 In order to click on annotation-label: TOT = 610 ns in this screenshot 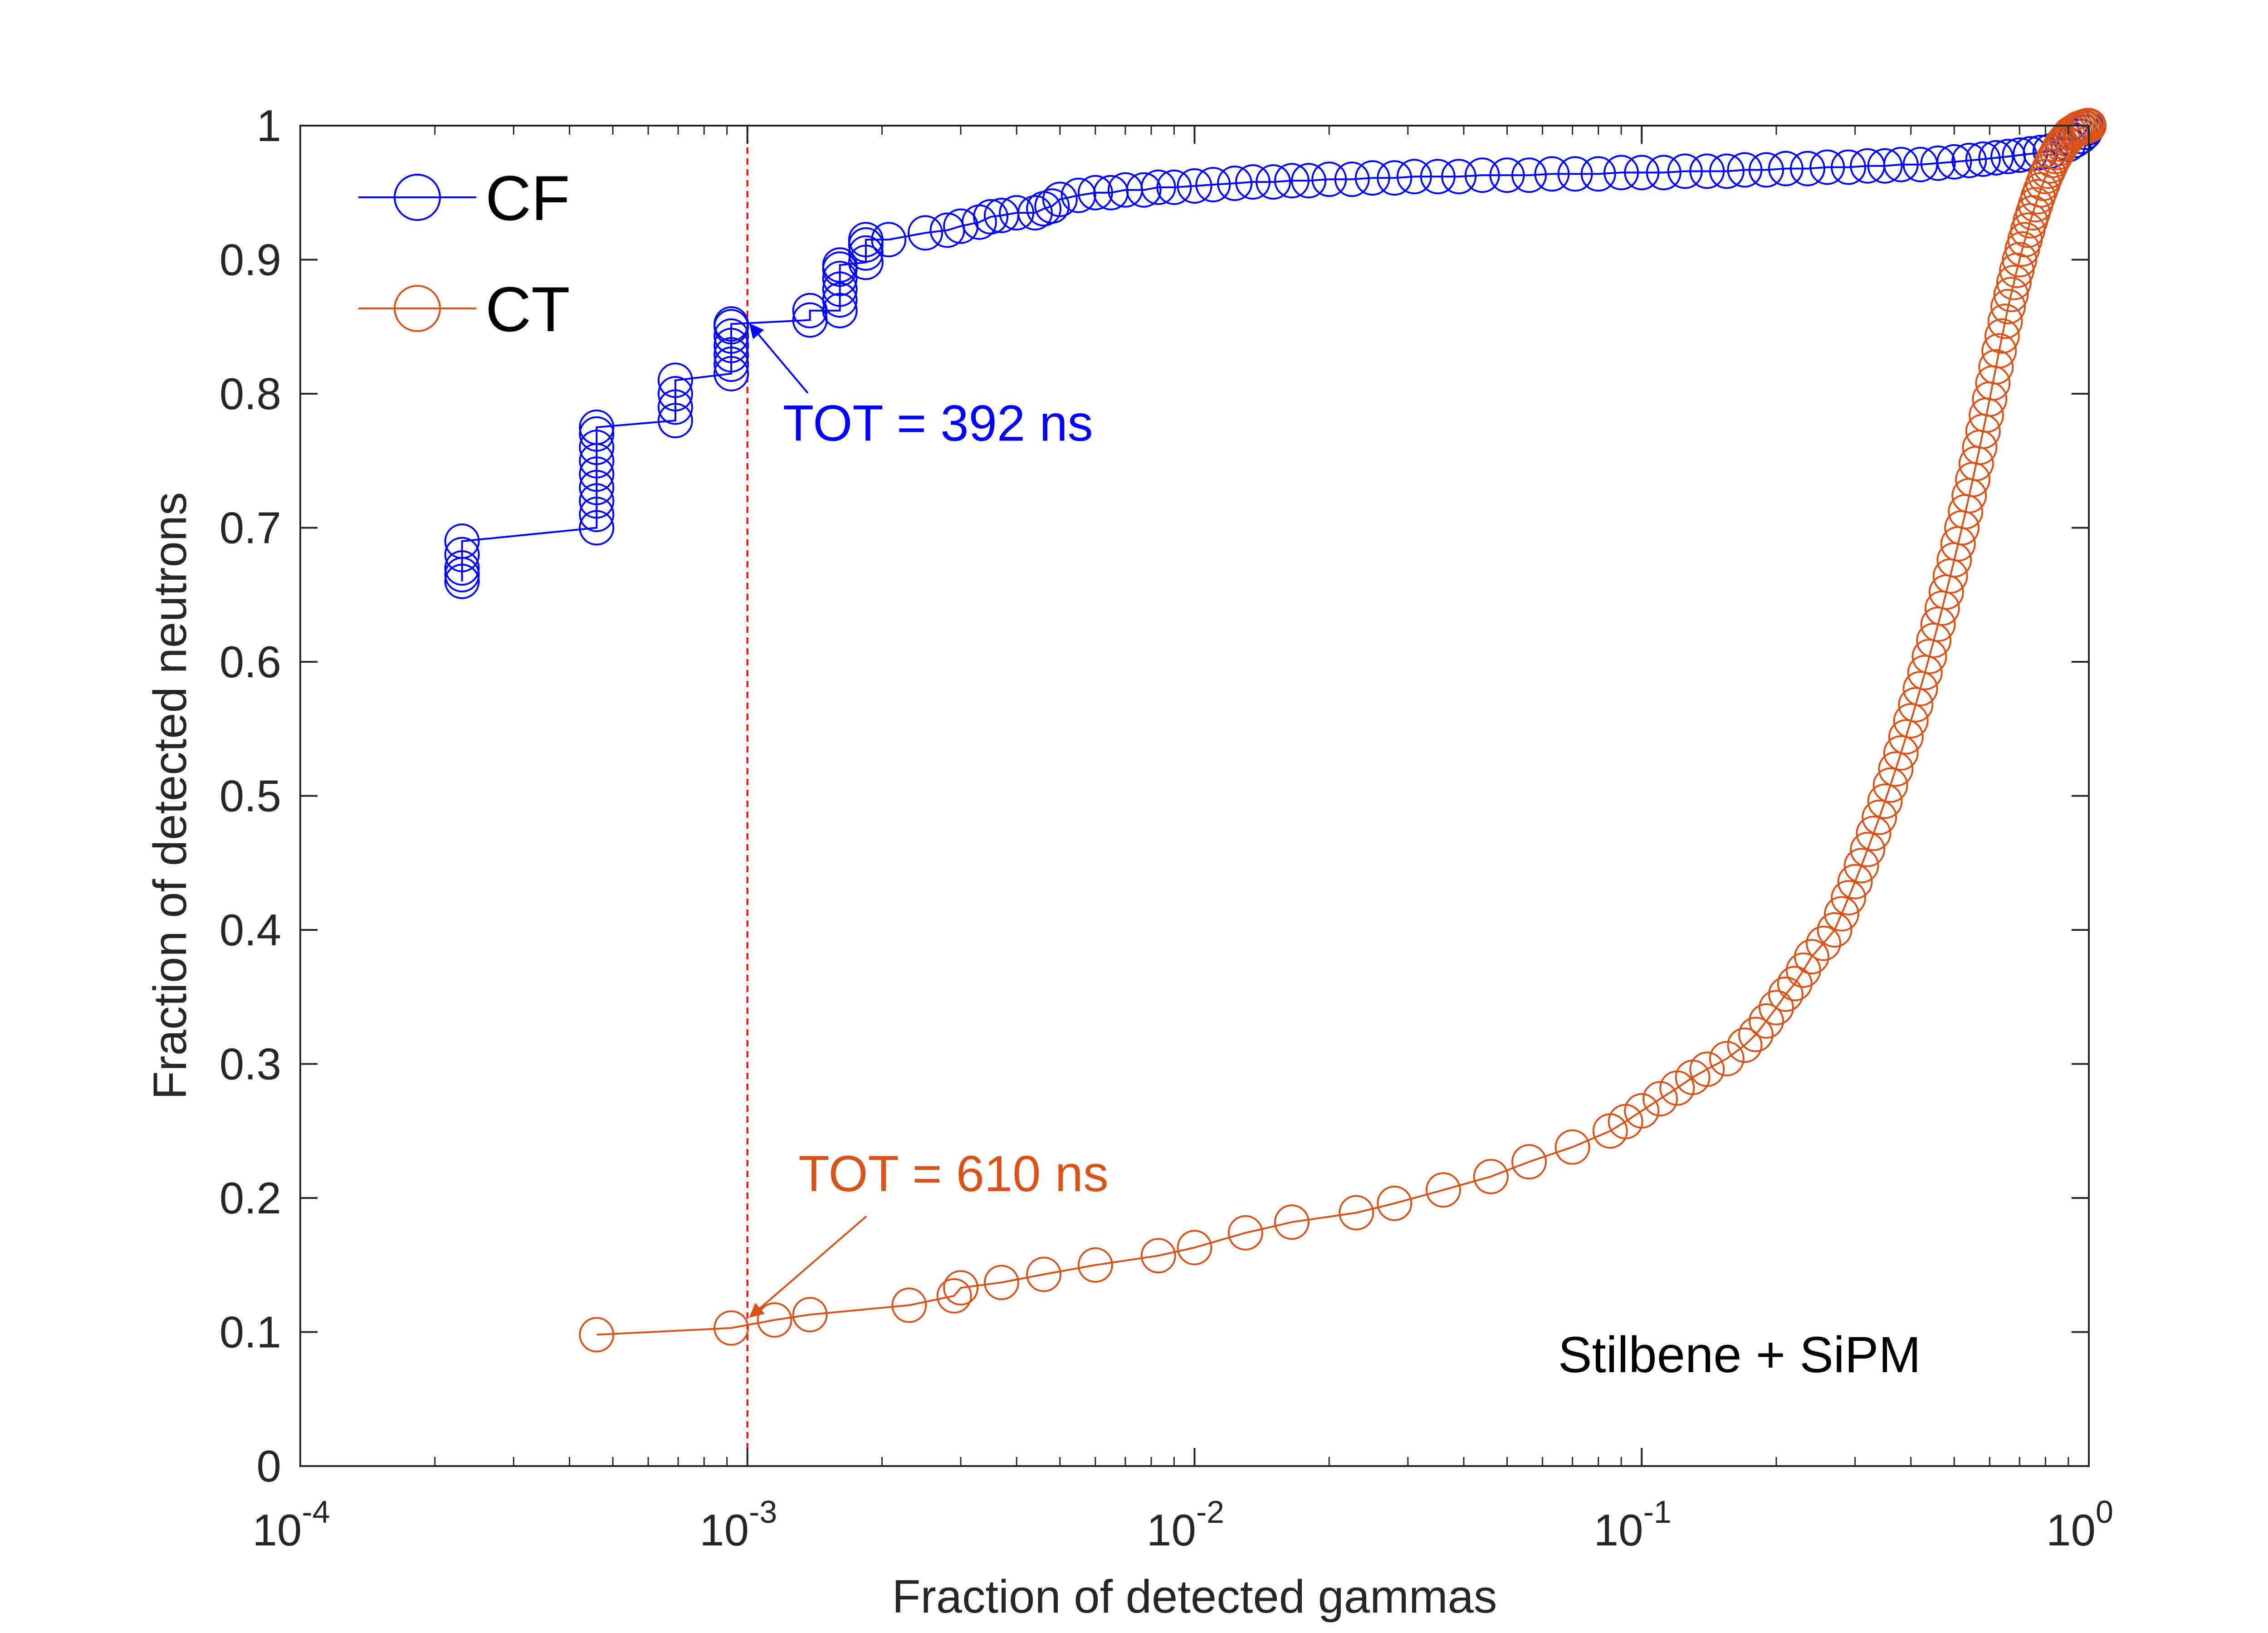, I will do `click(953, 1173)`.